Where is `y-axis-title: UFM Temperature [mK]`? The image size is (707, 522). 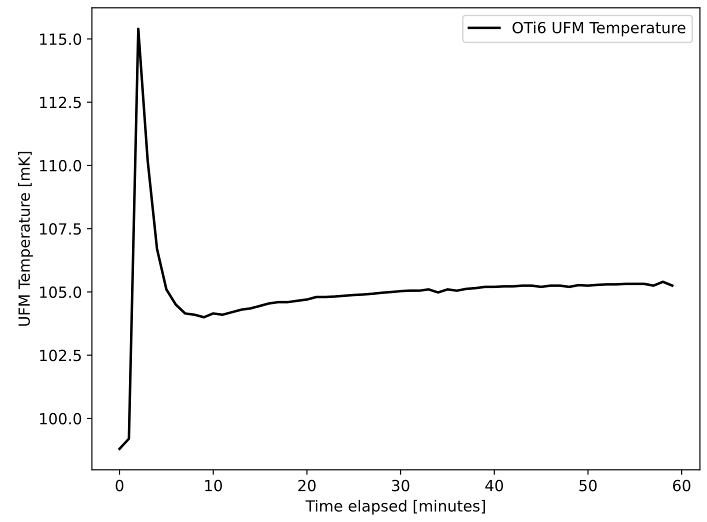 y-axis-title: UFM Temperature [mK] is located at coordinates (25, 239).